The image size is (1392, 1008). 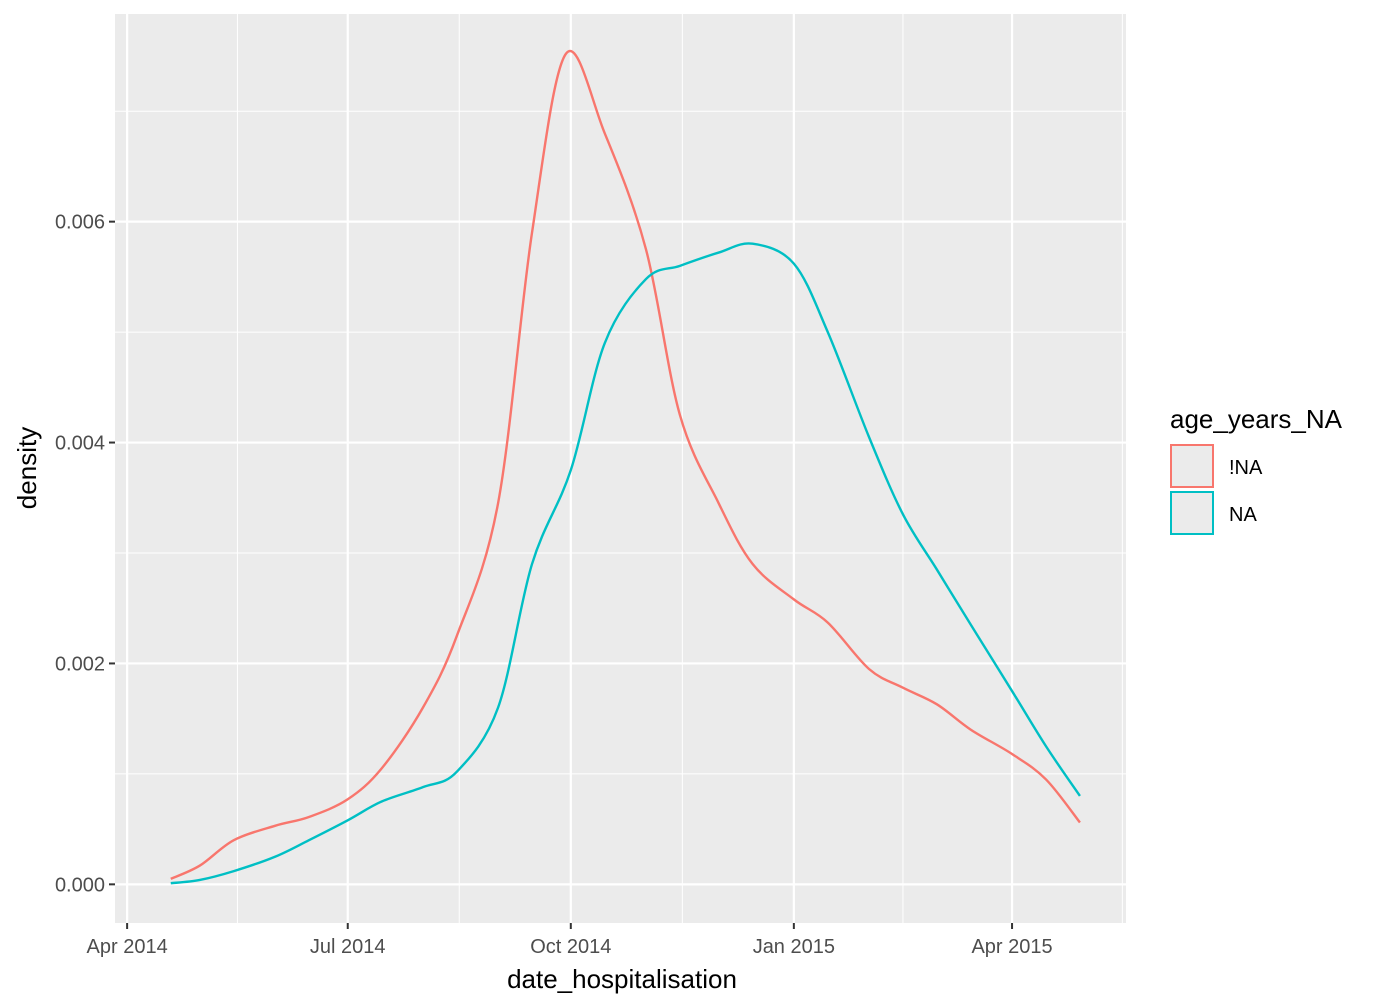 What do you see at coordinates (80, 885) in the screenshot?
I see `y-tick-label: 0.000` at bounding box center [80, 885].